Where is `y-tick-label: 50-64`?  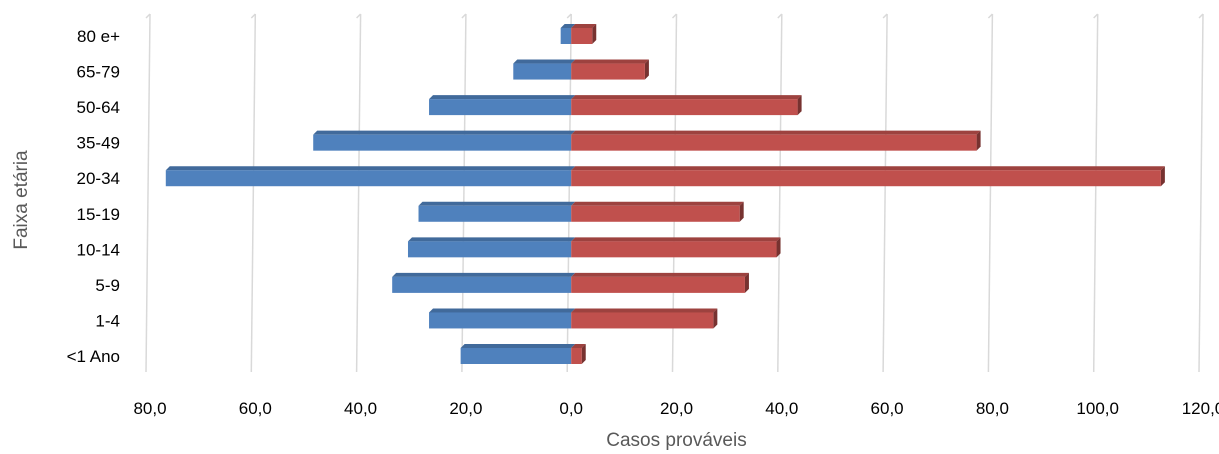 y-tick-label: 50-64 is located at coordinates (98, 107).